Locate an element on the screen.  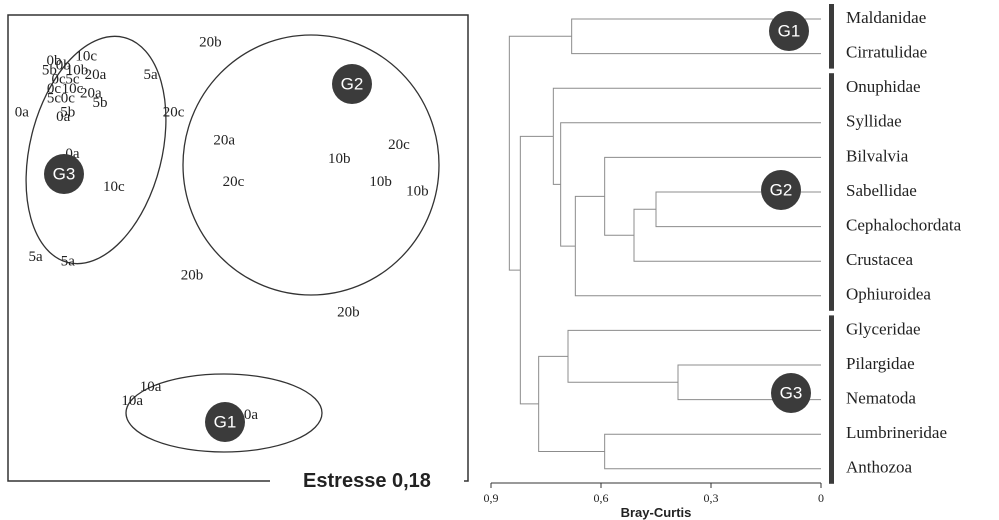
dendro-badge-g3 is located at coordinates (791, 393).